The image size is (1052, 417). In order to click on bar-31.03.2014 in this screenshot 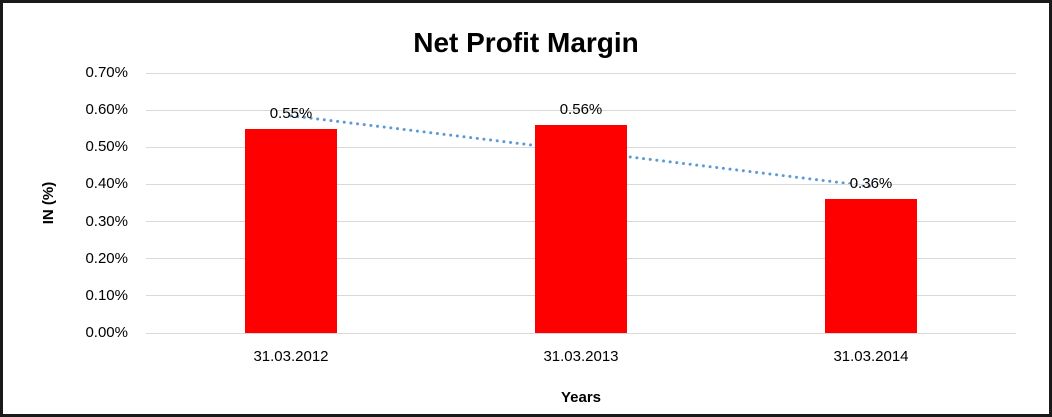, I will do `click(871, 266)`.